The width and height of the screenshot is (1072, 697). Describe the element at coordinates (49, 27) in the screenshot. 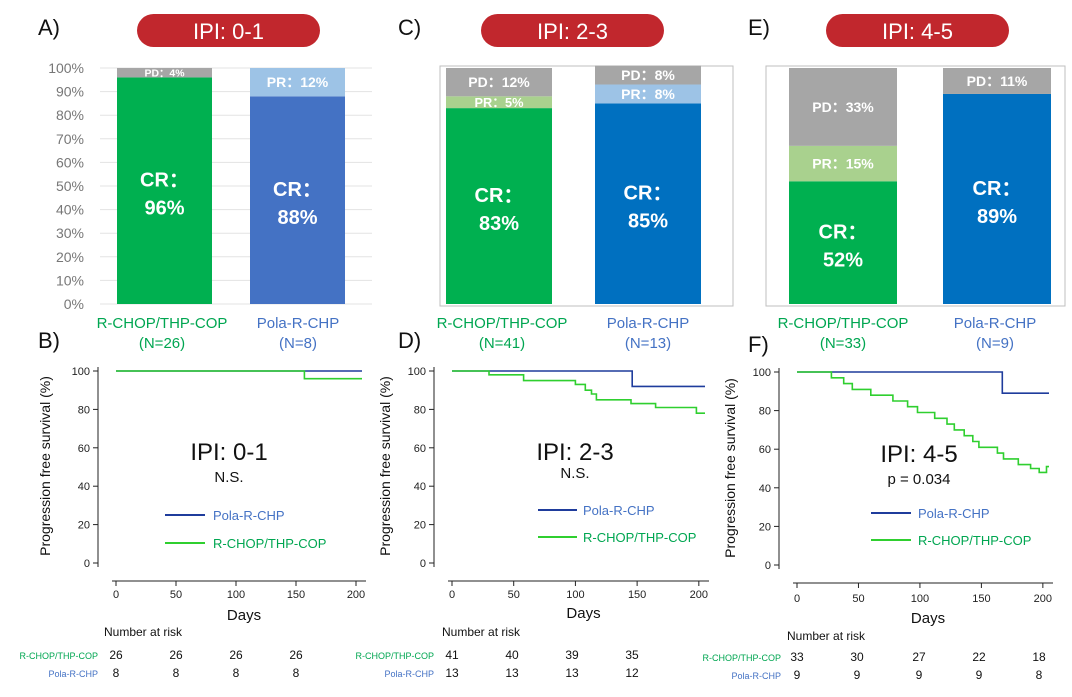

I see `panel-letter: A)` at that location.